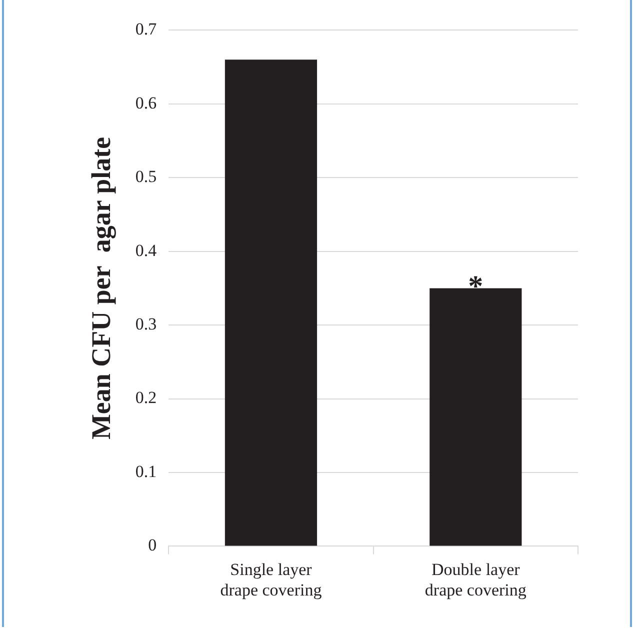 This screenshot has width=636, height=635. I want to click on x-tick-label: Single layer drape covering, so click(271, 580).